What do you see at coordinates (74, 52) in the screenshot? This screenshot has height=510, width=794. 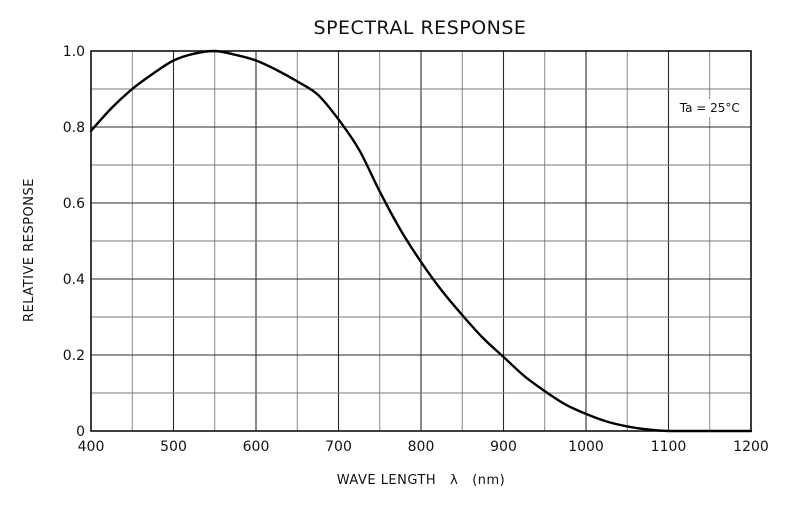 I see `y-tick-label-1.0: 1.0` at bounding box center [74, 52].